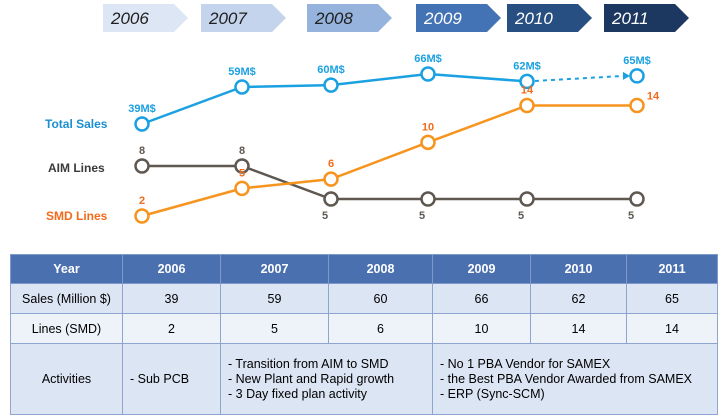 This screenshot has width=725, height=419. I want to click on activities-2006: Sub PCB, so click(171, 379).